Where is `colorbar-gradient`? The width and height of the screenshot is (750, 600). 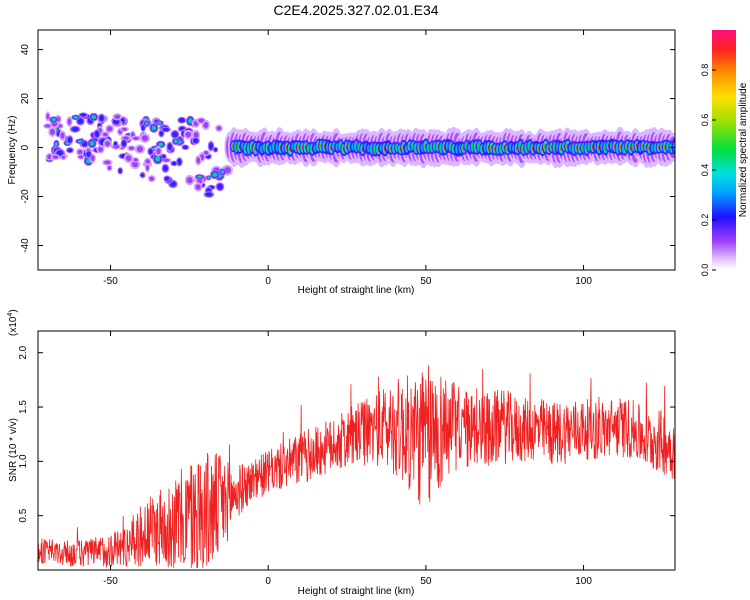 colorbar-gradient is located at coordinates (724, 150).